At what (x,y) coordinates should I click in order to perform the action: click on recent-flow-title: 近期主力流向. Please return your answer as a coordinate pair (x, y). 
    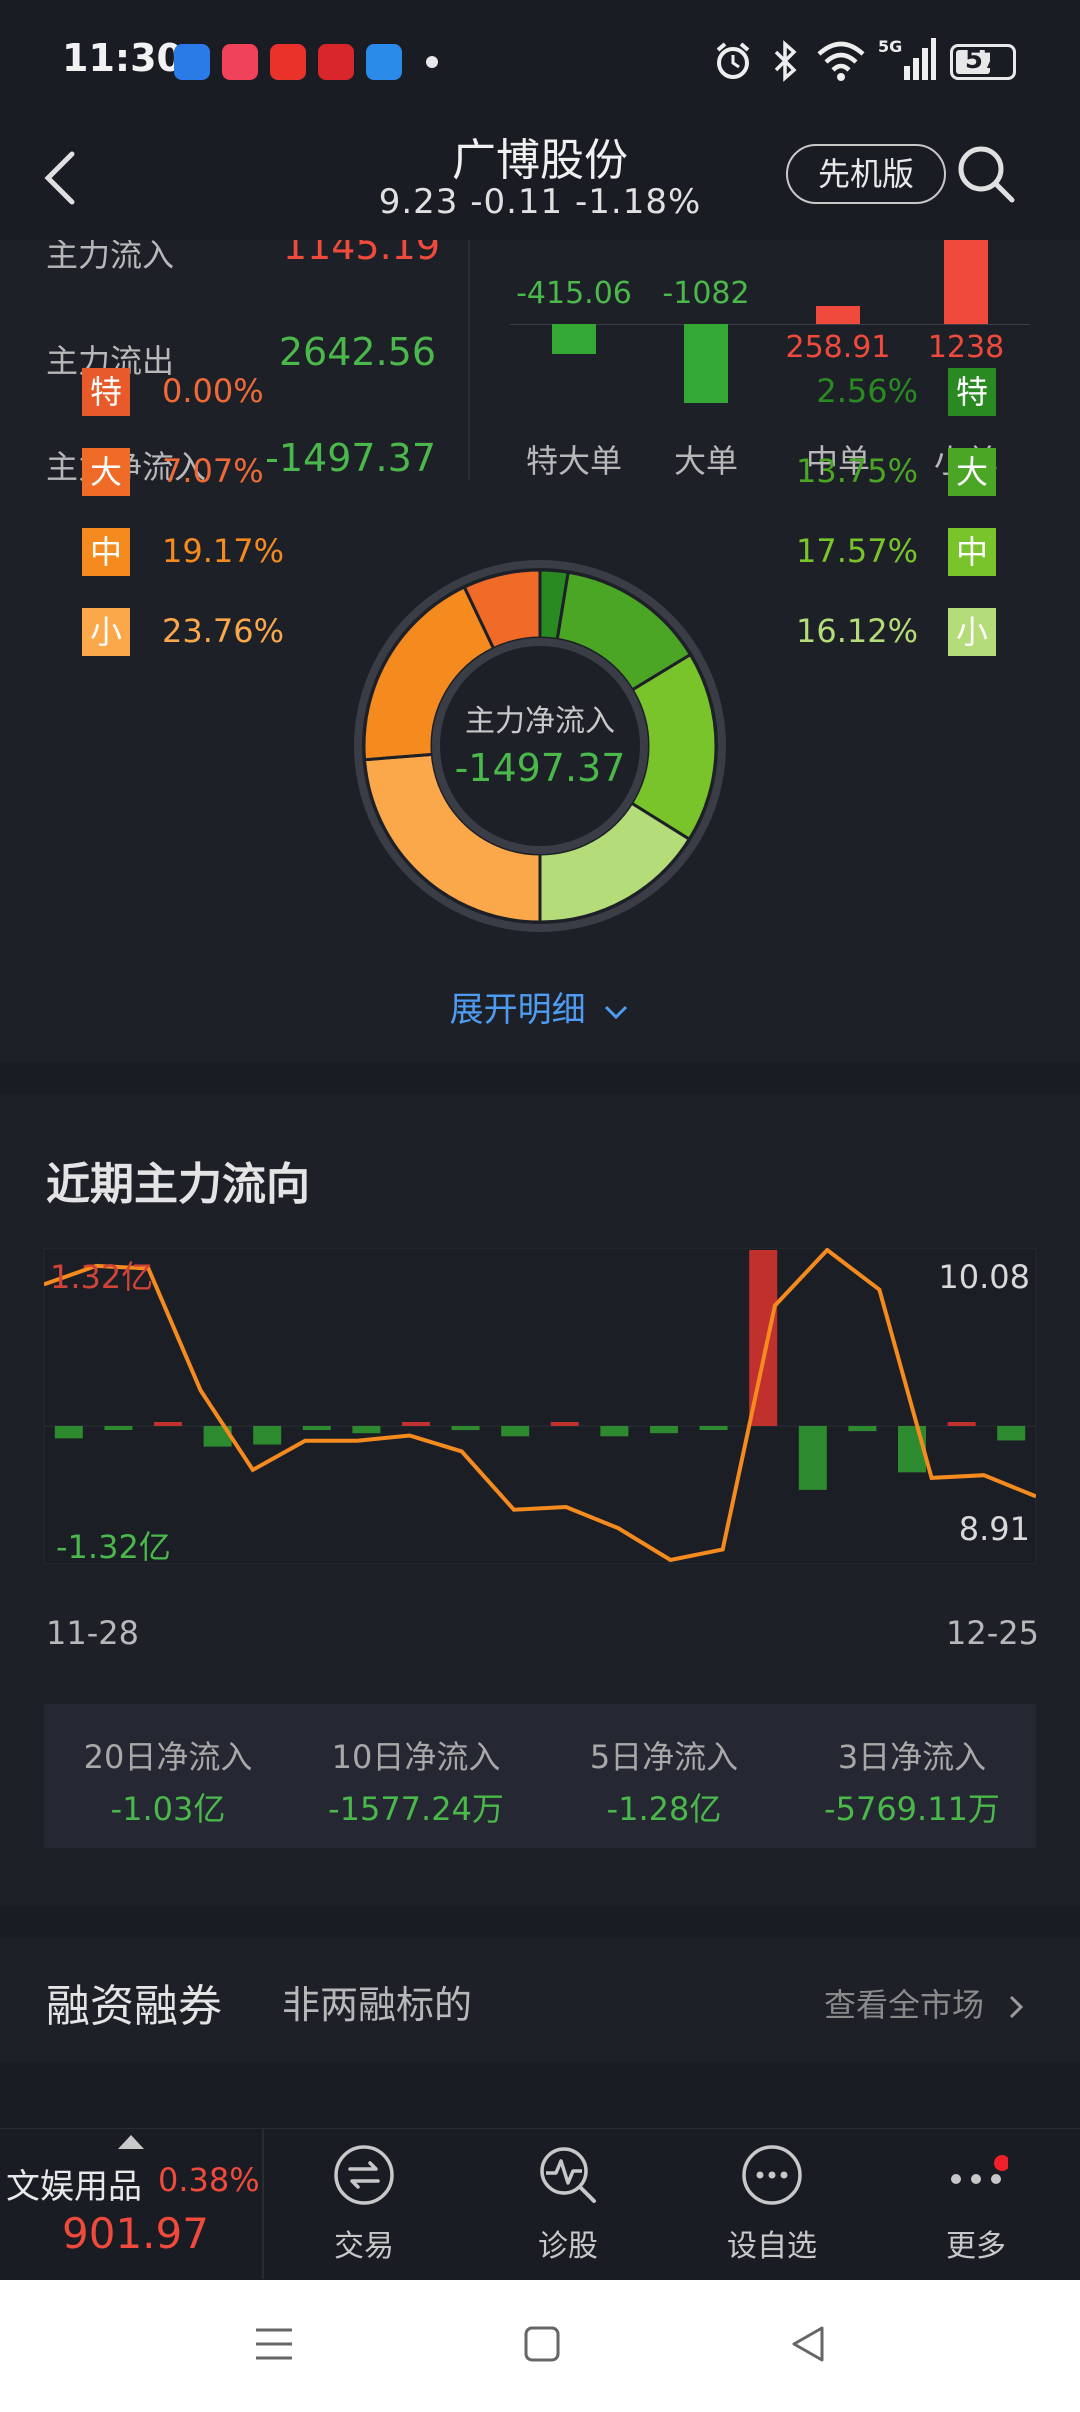
    Looking at the image, I should click on (178, 1184).